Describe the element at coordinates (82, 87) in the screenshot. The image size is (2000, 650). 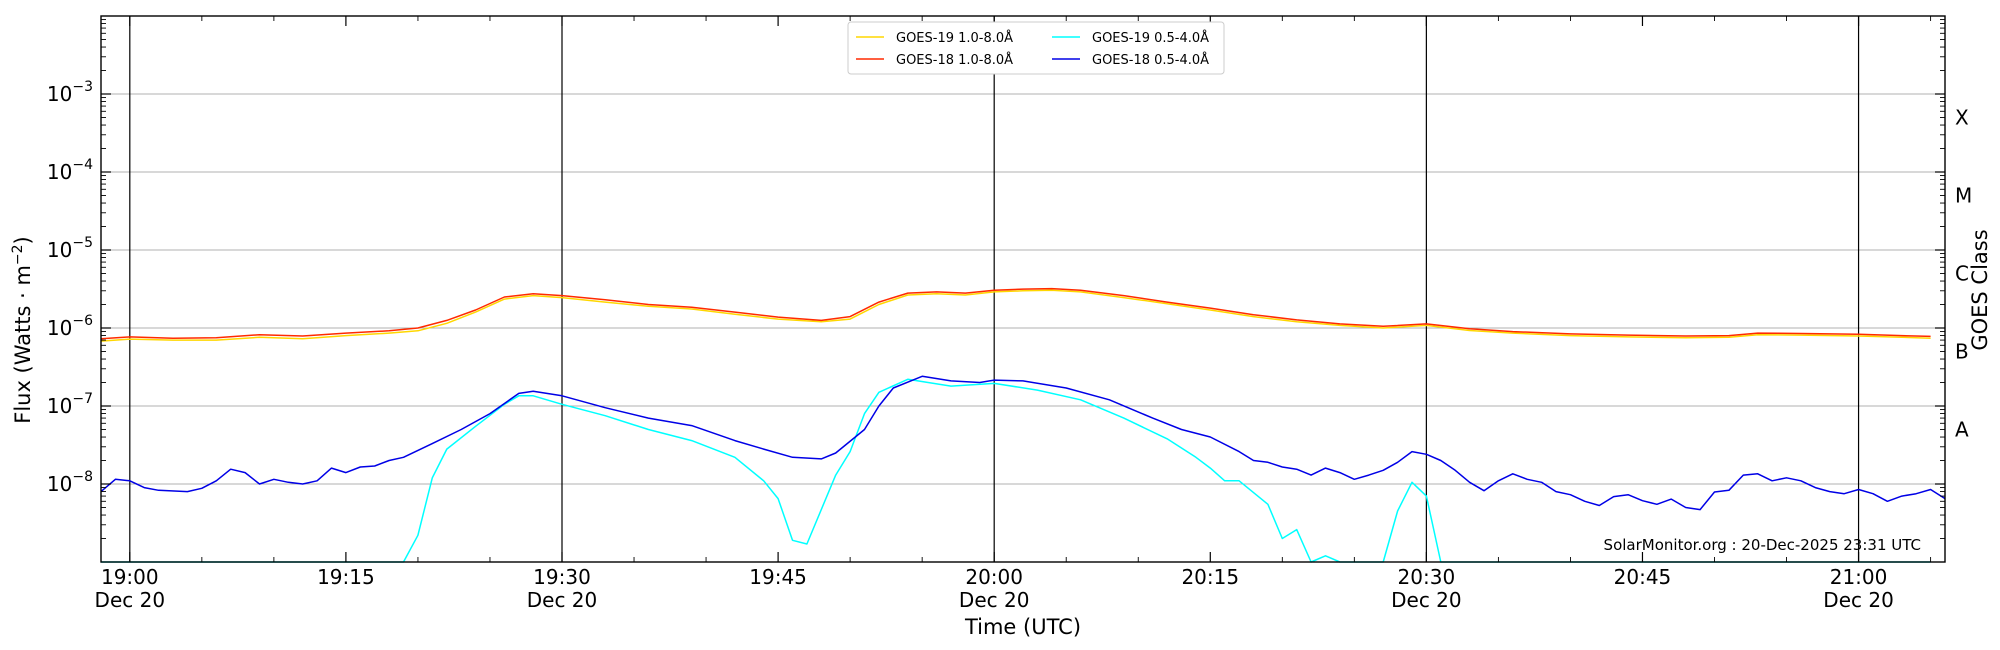
I see `y-tick-exponent: −3` at that location.